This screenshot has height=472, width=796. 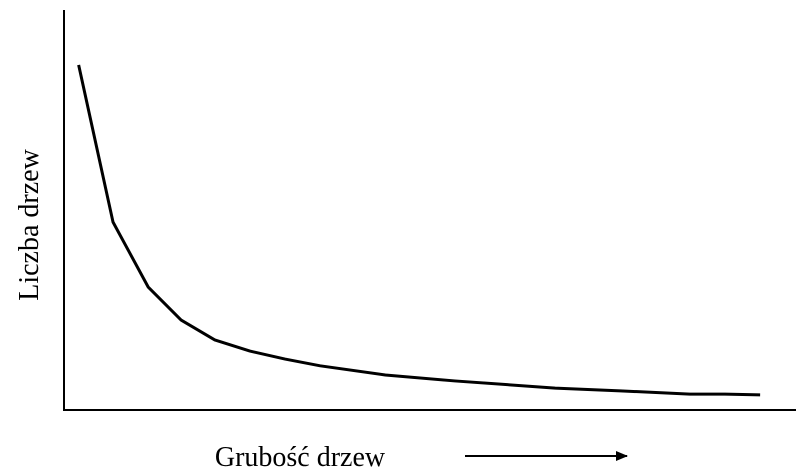 I want to click on y-axis-label: Liczba drzew, so click(x=29, y=224).